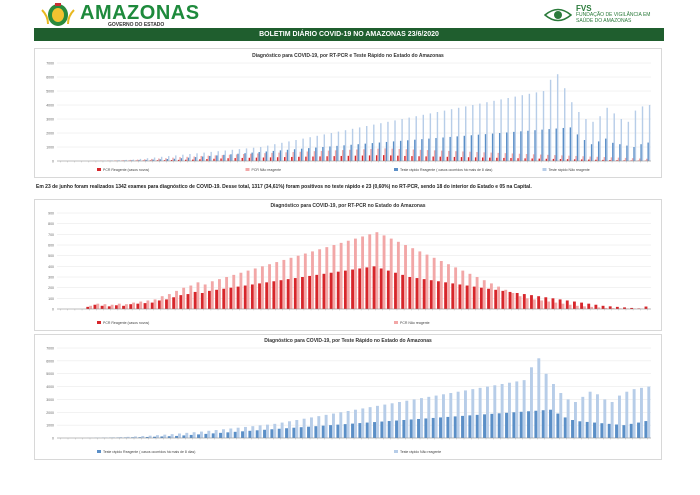 The width and height of the screenshot is (700, 495). Describe the element at coordinates (140, 13) in the screenshot. I see `brand-name: AMAZONAS` at that location.